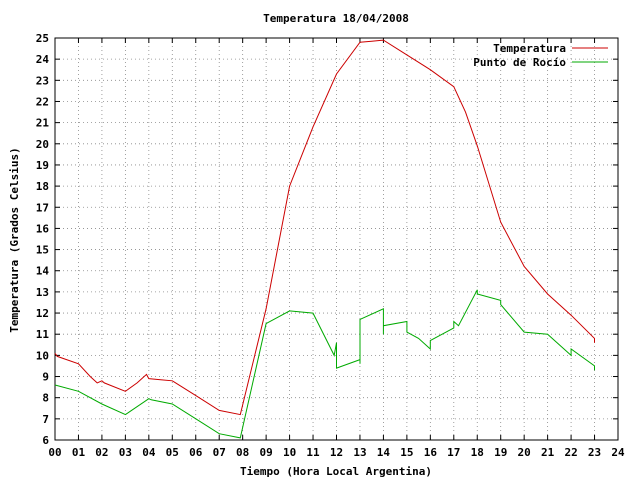 The image size is (640, 480). Describe the element at coordinates (149, 452) in the screenshot. I see `x-tick-label: 04` at that location.